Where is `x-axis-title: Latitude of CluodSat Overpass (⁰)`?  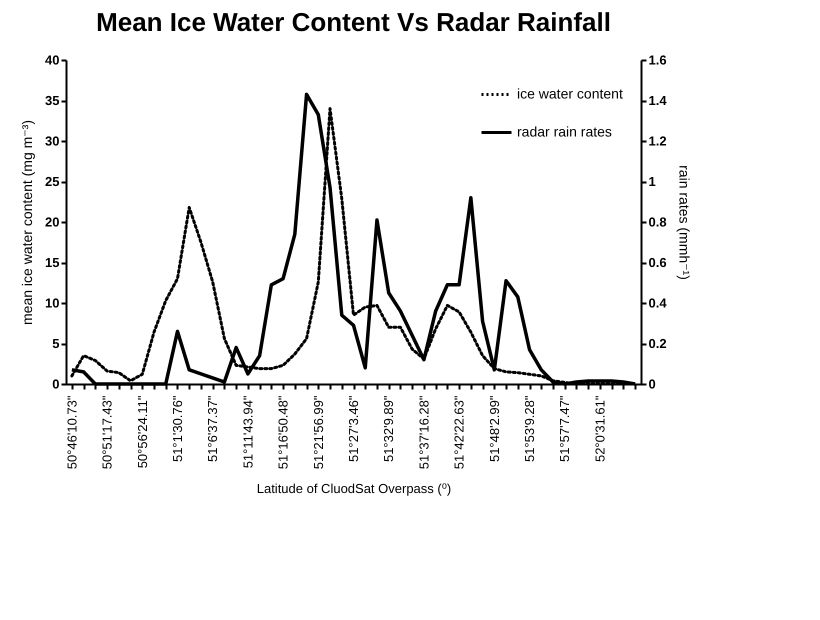 x-axis-title: Latitude of CluodSat Overpass (⁰) is located at coordinates (354, 488).